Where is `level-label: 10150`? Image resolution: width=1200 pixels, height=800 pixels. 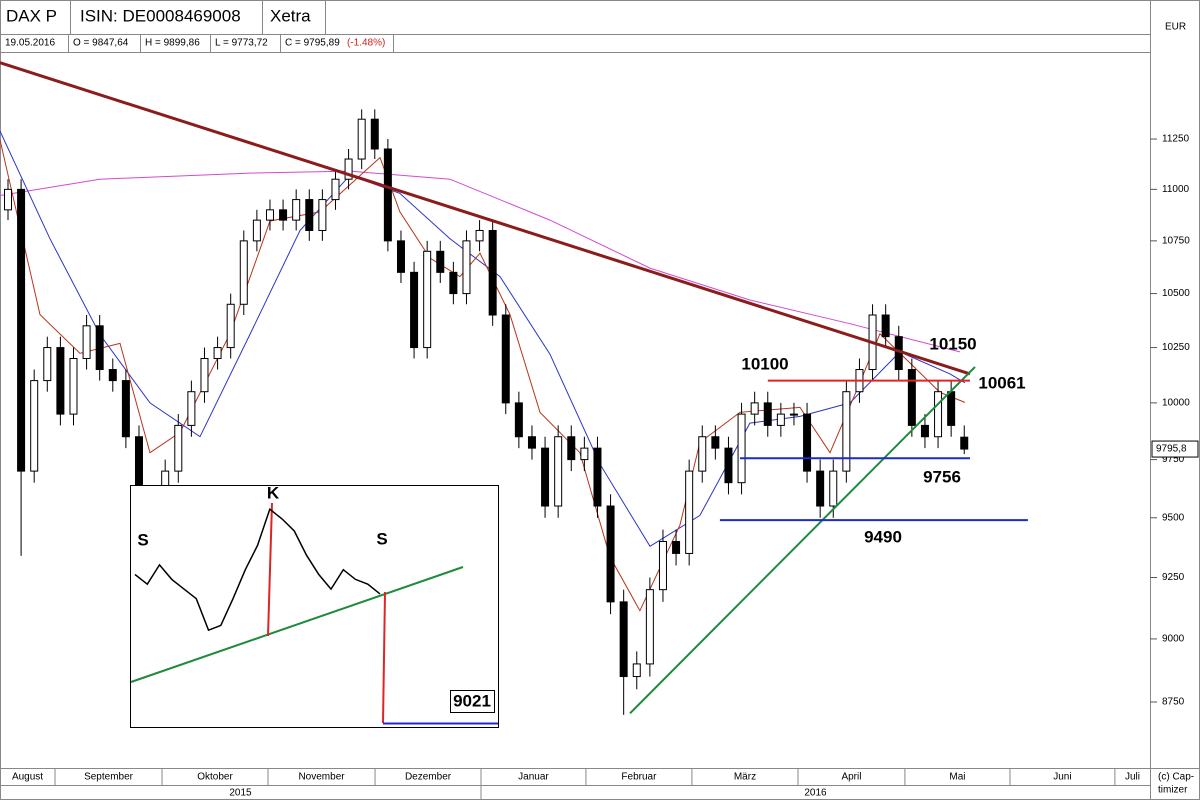
level-label: 10150 is located at coordinates (952, 343).